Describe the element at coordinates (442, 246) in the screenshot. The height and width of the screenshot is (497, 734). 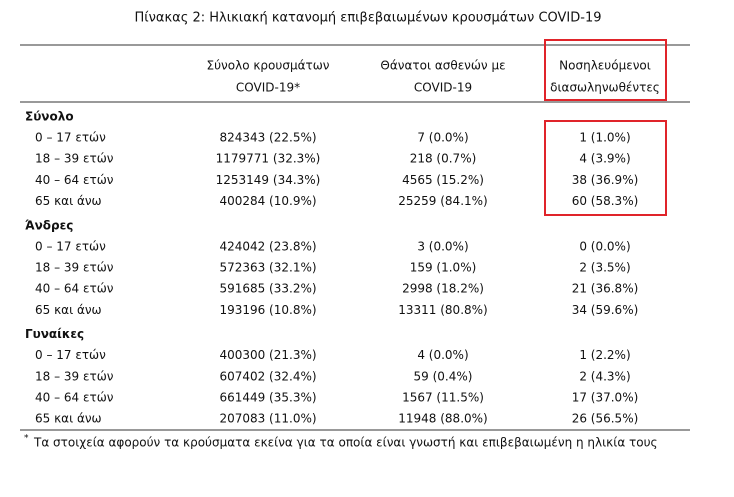
I see `cell: 3 (0.0%)` at that location.